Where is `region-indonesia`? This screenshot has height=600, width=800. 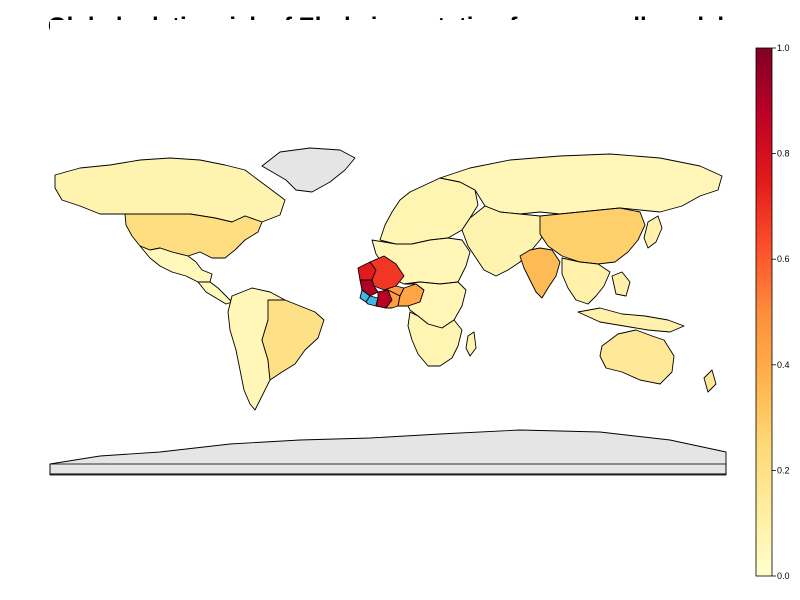
region-indonesia is located at coordinates (631, 320).